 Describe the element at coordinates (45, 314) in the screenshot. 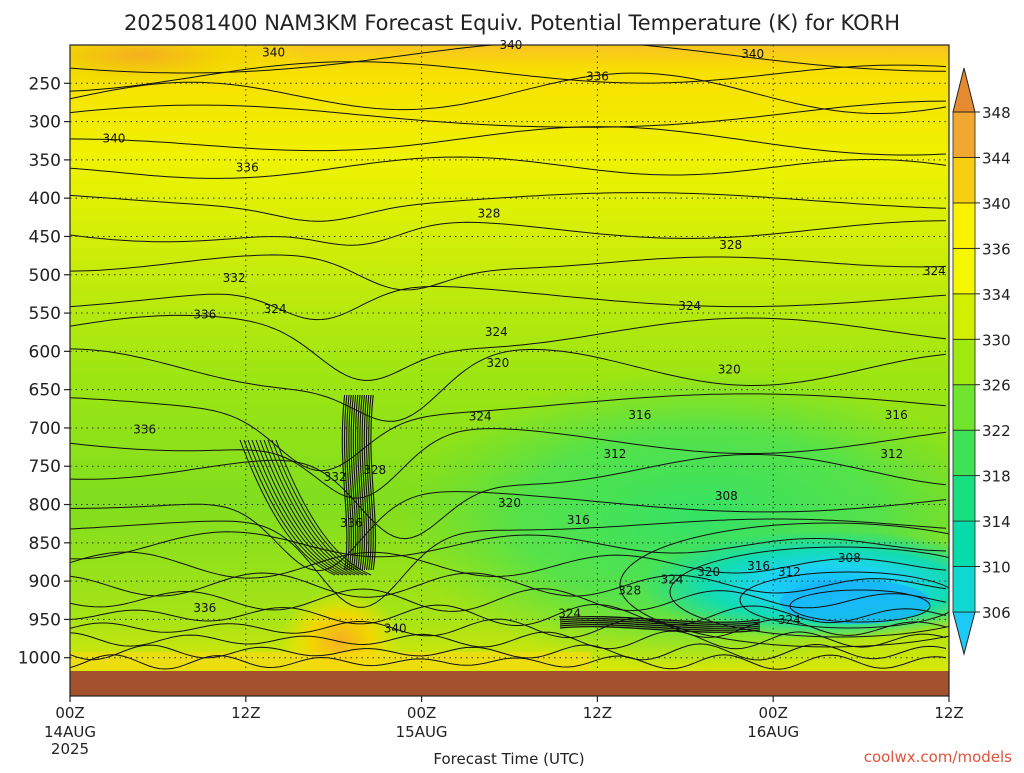

I see `y-tick-label: 550` at that location.